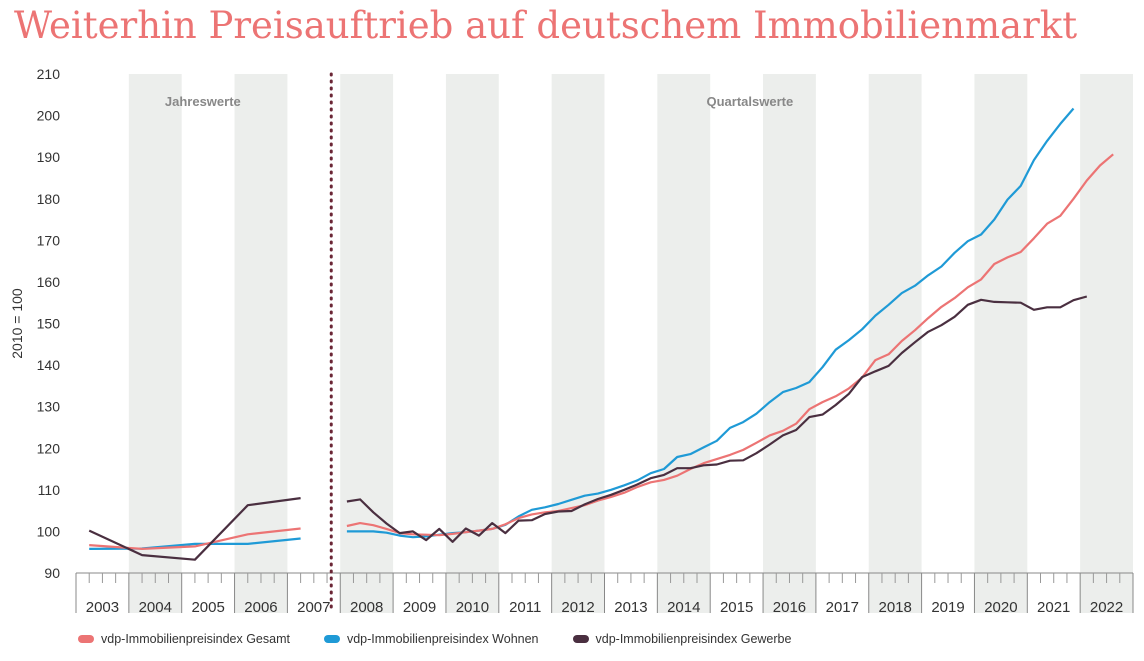 The image size is (1144, 661). Describe the element at coordinates (419, 607) in the screenshot. I see `x-tick-label: 2009` at that location.